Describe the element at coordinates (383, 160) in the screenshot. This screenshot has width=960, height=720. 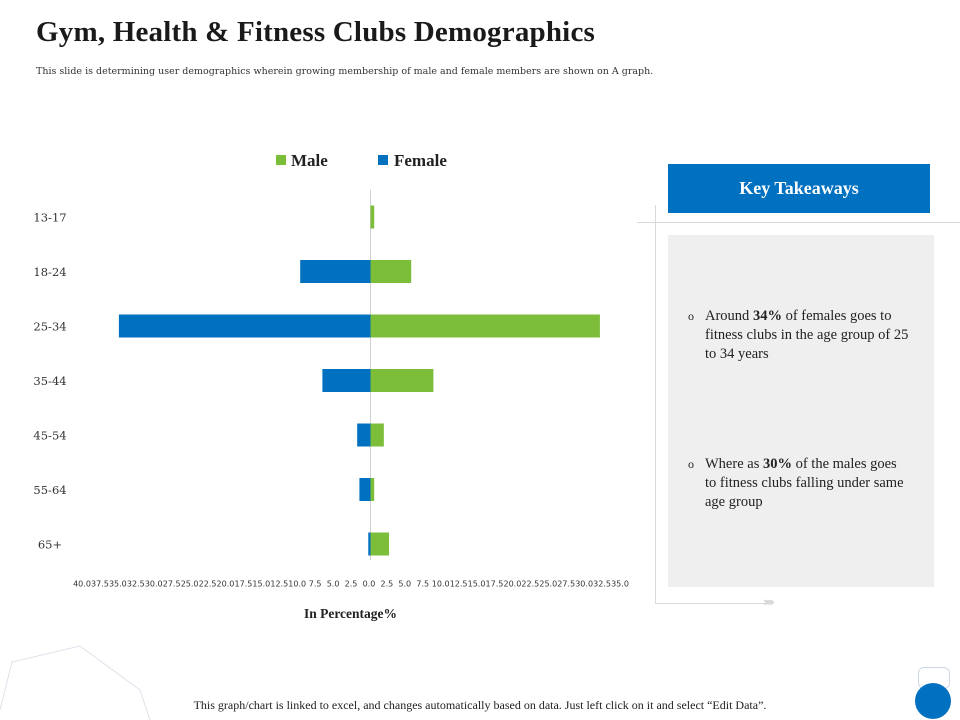
I see `legend-female-swatch` at that location.